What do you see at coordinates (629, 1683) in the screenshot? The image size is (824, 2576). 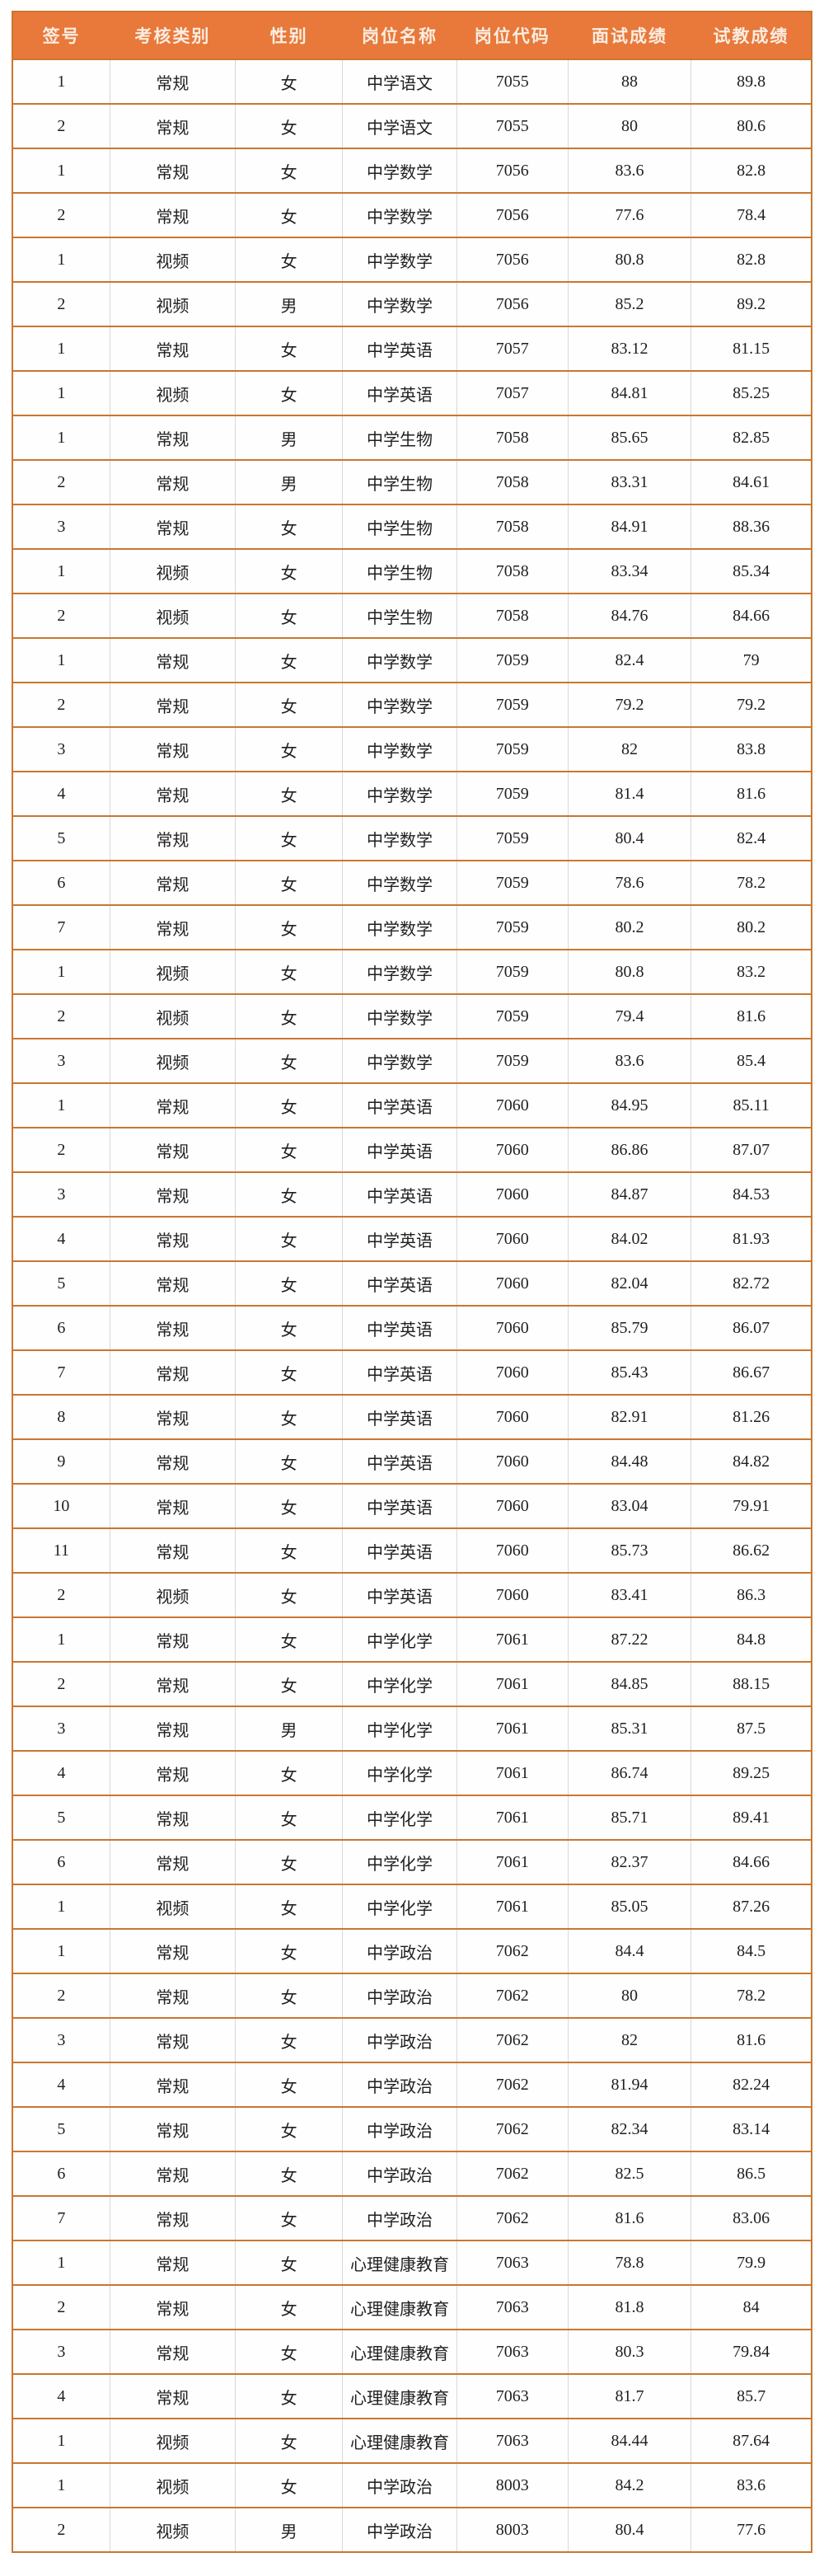 I see `cell-interview-score: 84.85` at bounding box center [629, 1683].